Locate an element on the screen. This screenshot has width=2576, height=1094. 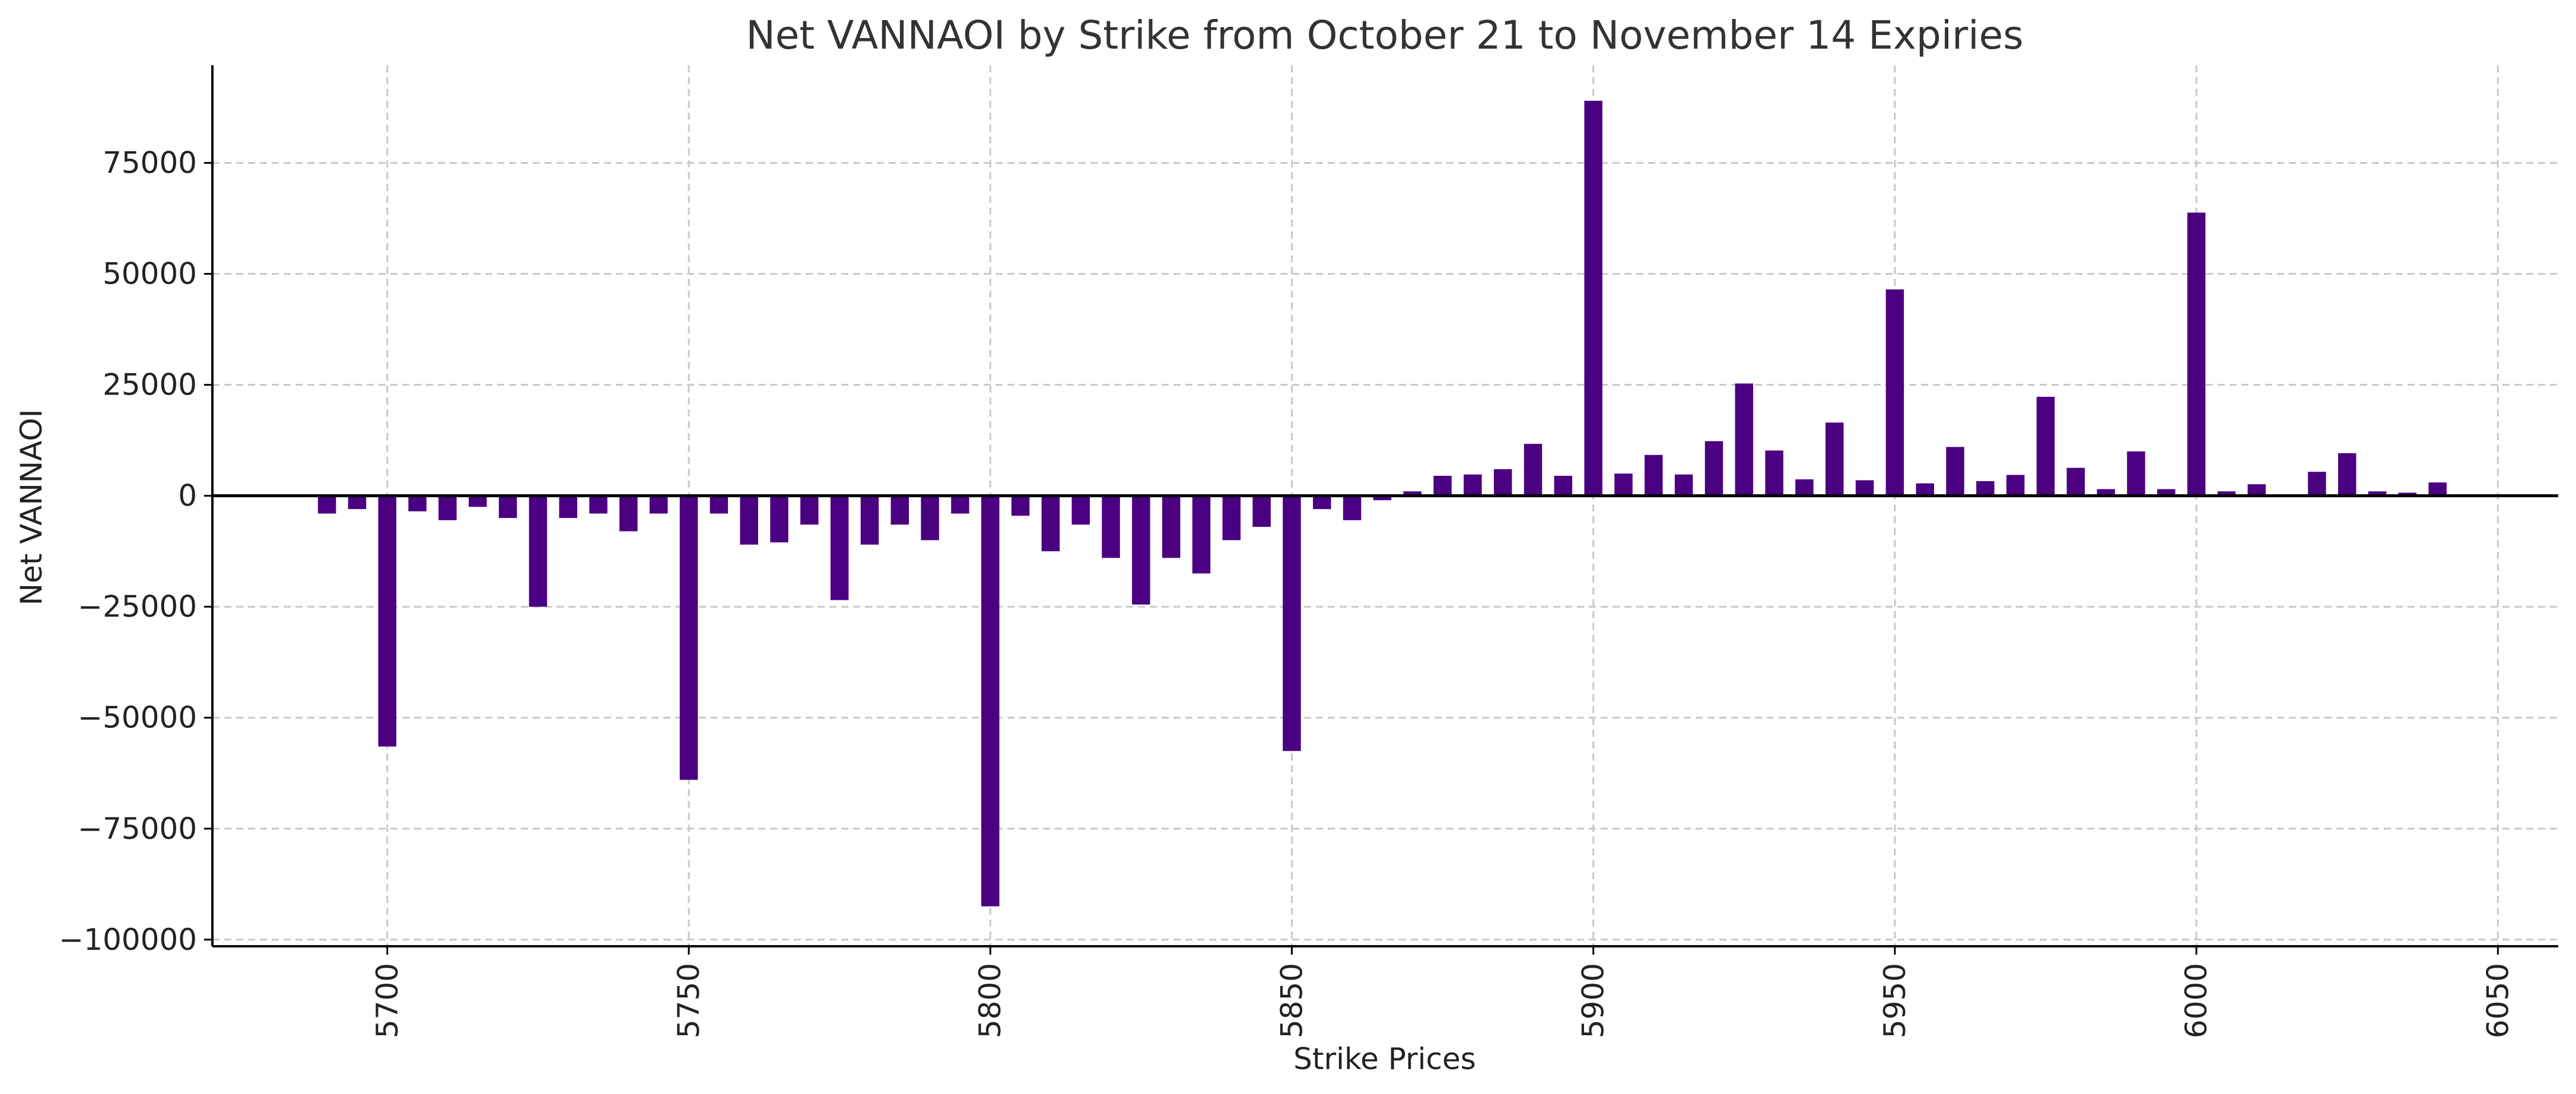
x-axis-label: Strike Prices is located at coordinates (1384, 1059).